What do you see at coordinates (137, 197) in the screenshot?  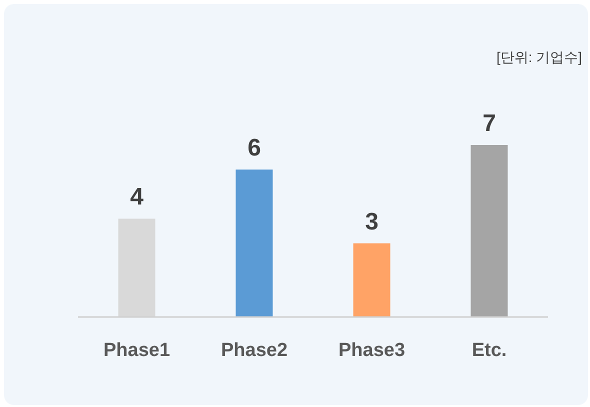 I see `data-label: 4` at bounding box center [137, 197].